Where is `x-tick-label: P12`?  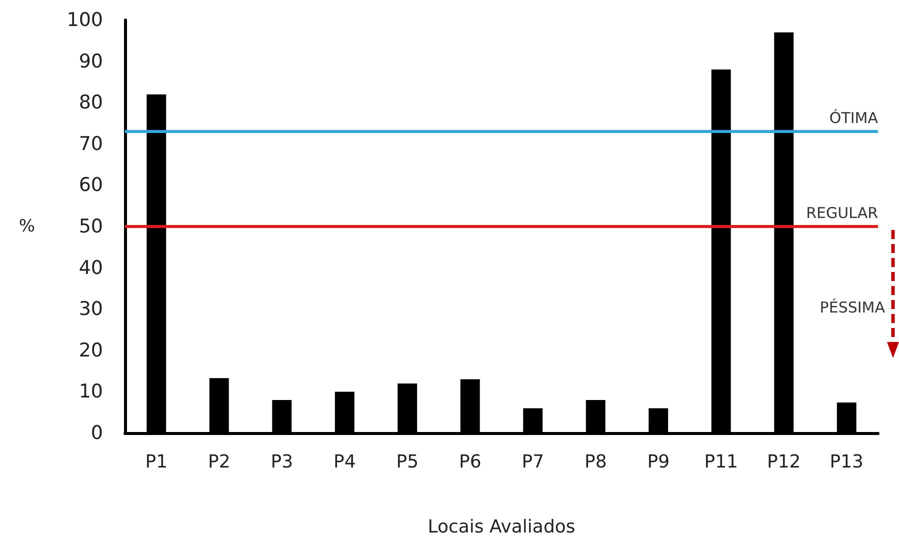 x-tick-label: P12 is located at coordinates (783, 462).